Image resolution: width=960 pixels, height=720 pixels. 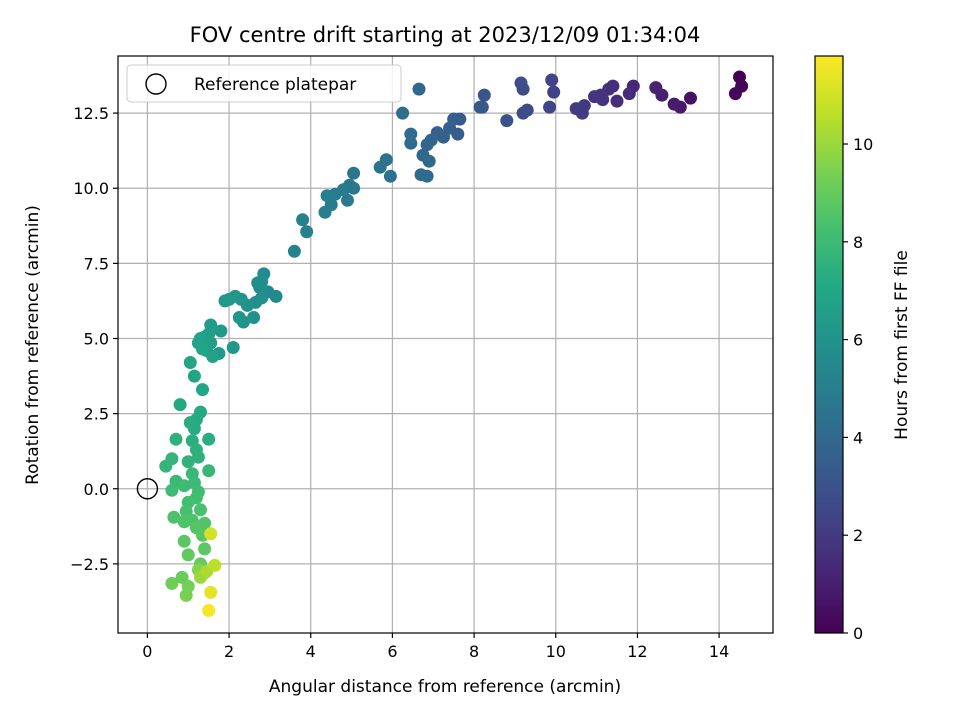 What do you see at coordinates (902, 345) in the screenshot?
I see `colorbar-label: Hours from first FF file` at bounding box center [902, 345].